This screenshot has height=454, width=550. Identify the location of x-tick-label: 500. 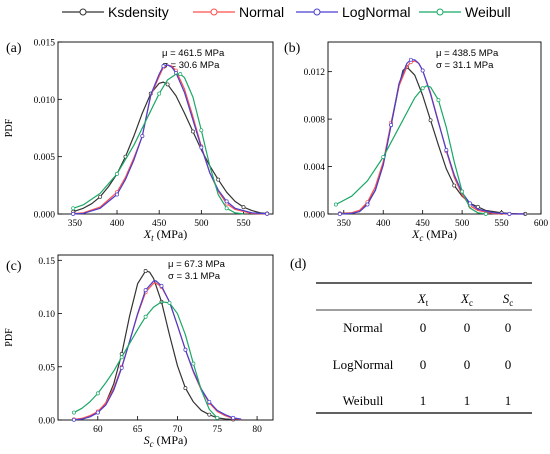
(462, 224).